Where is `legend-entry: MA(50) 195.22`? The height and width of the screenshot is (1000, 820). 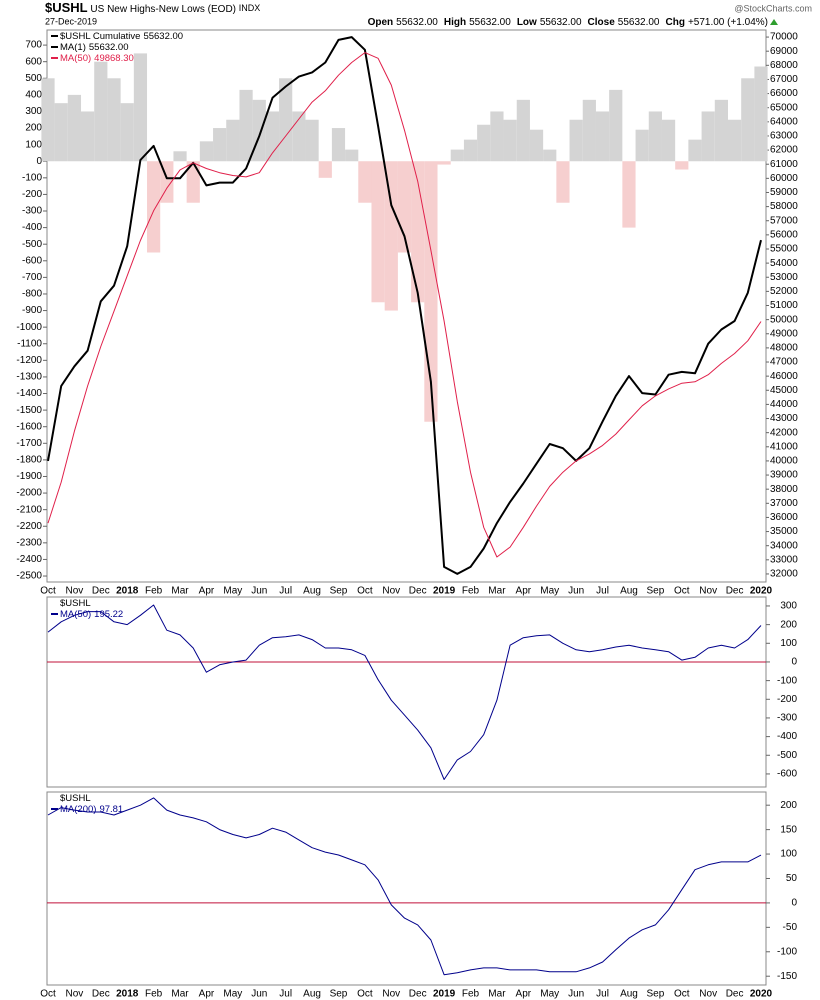 legend-entry: MA(50) 195.22 is located at coordinates (91, 614).